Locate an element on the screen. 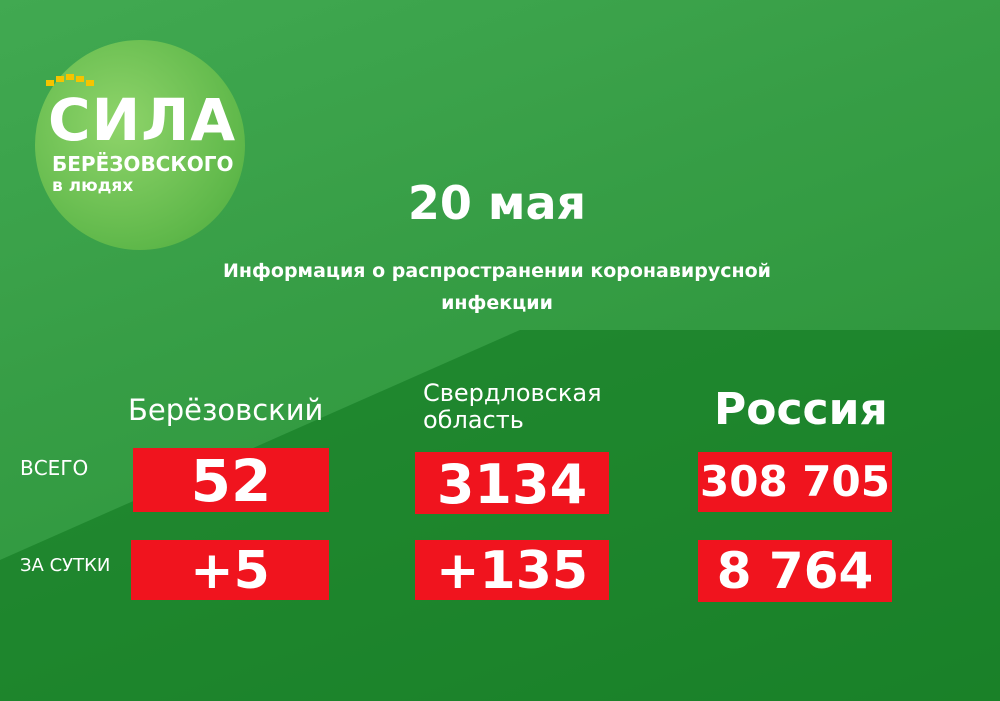 The image size is (1000, 701). value-cell: +135 is located at coordinates (512, 570).